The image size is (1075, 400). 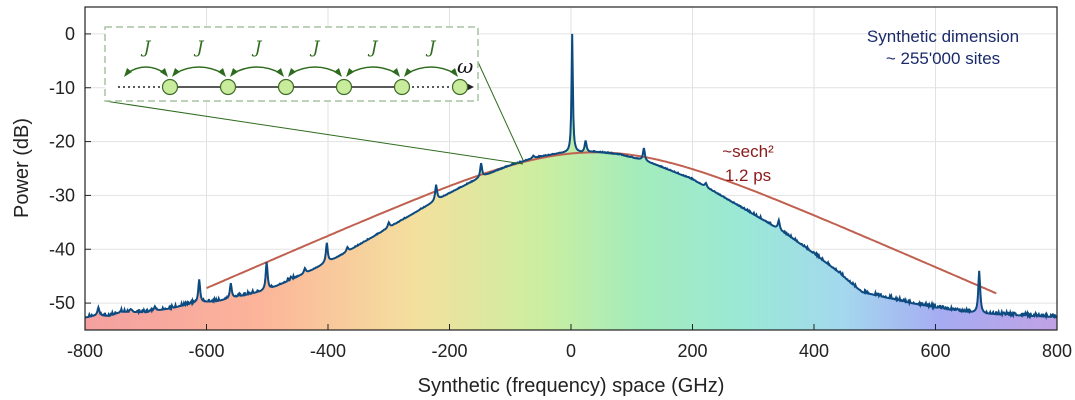 I want to click on x-tick-label: 0, so click(x=571, y=351).